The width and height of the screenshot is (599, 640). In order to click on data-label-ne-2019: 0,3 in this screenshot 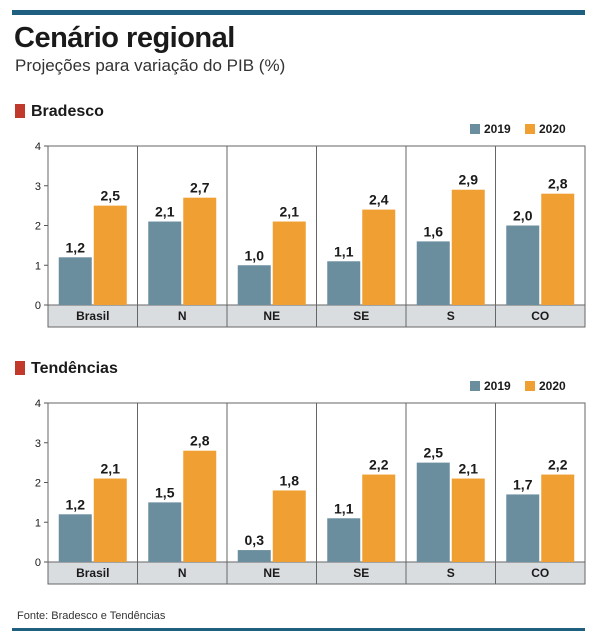, I will do `click(255, 540)`.